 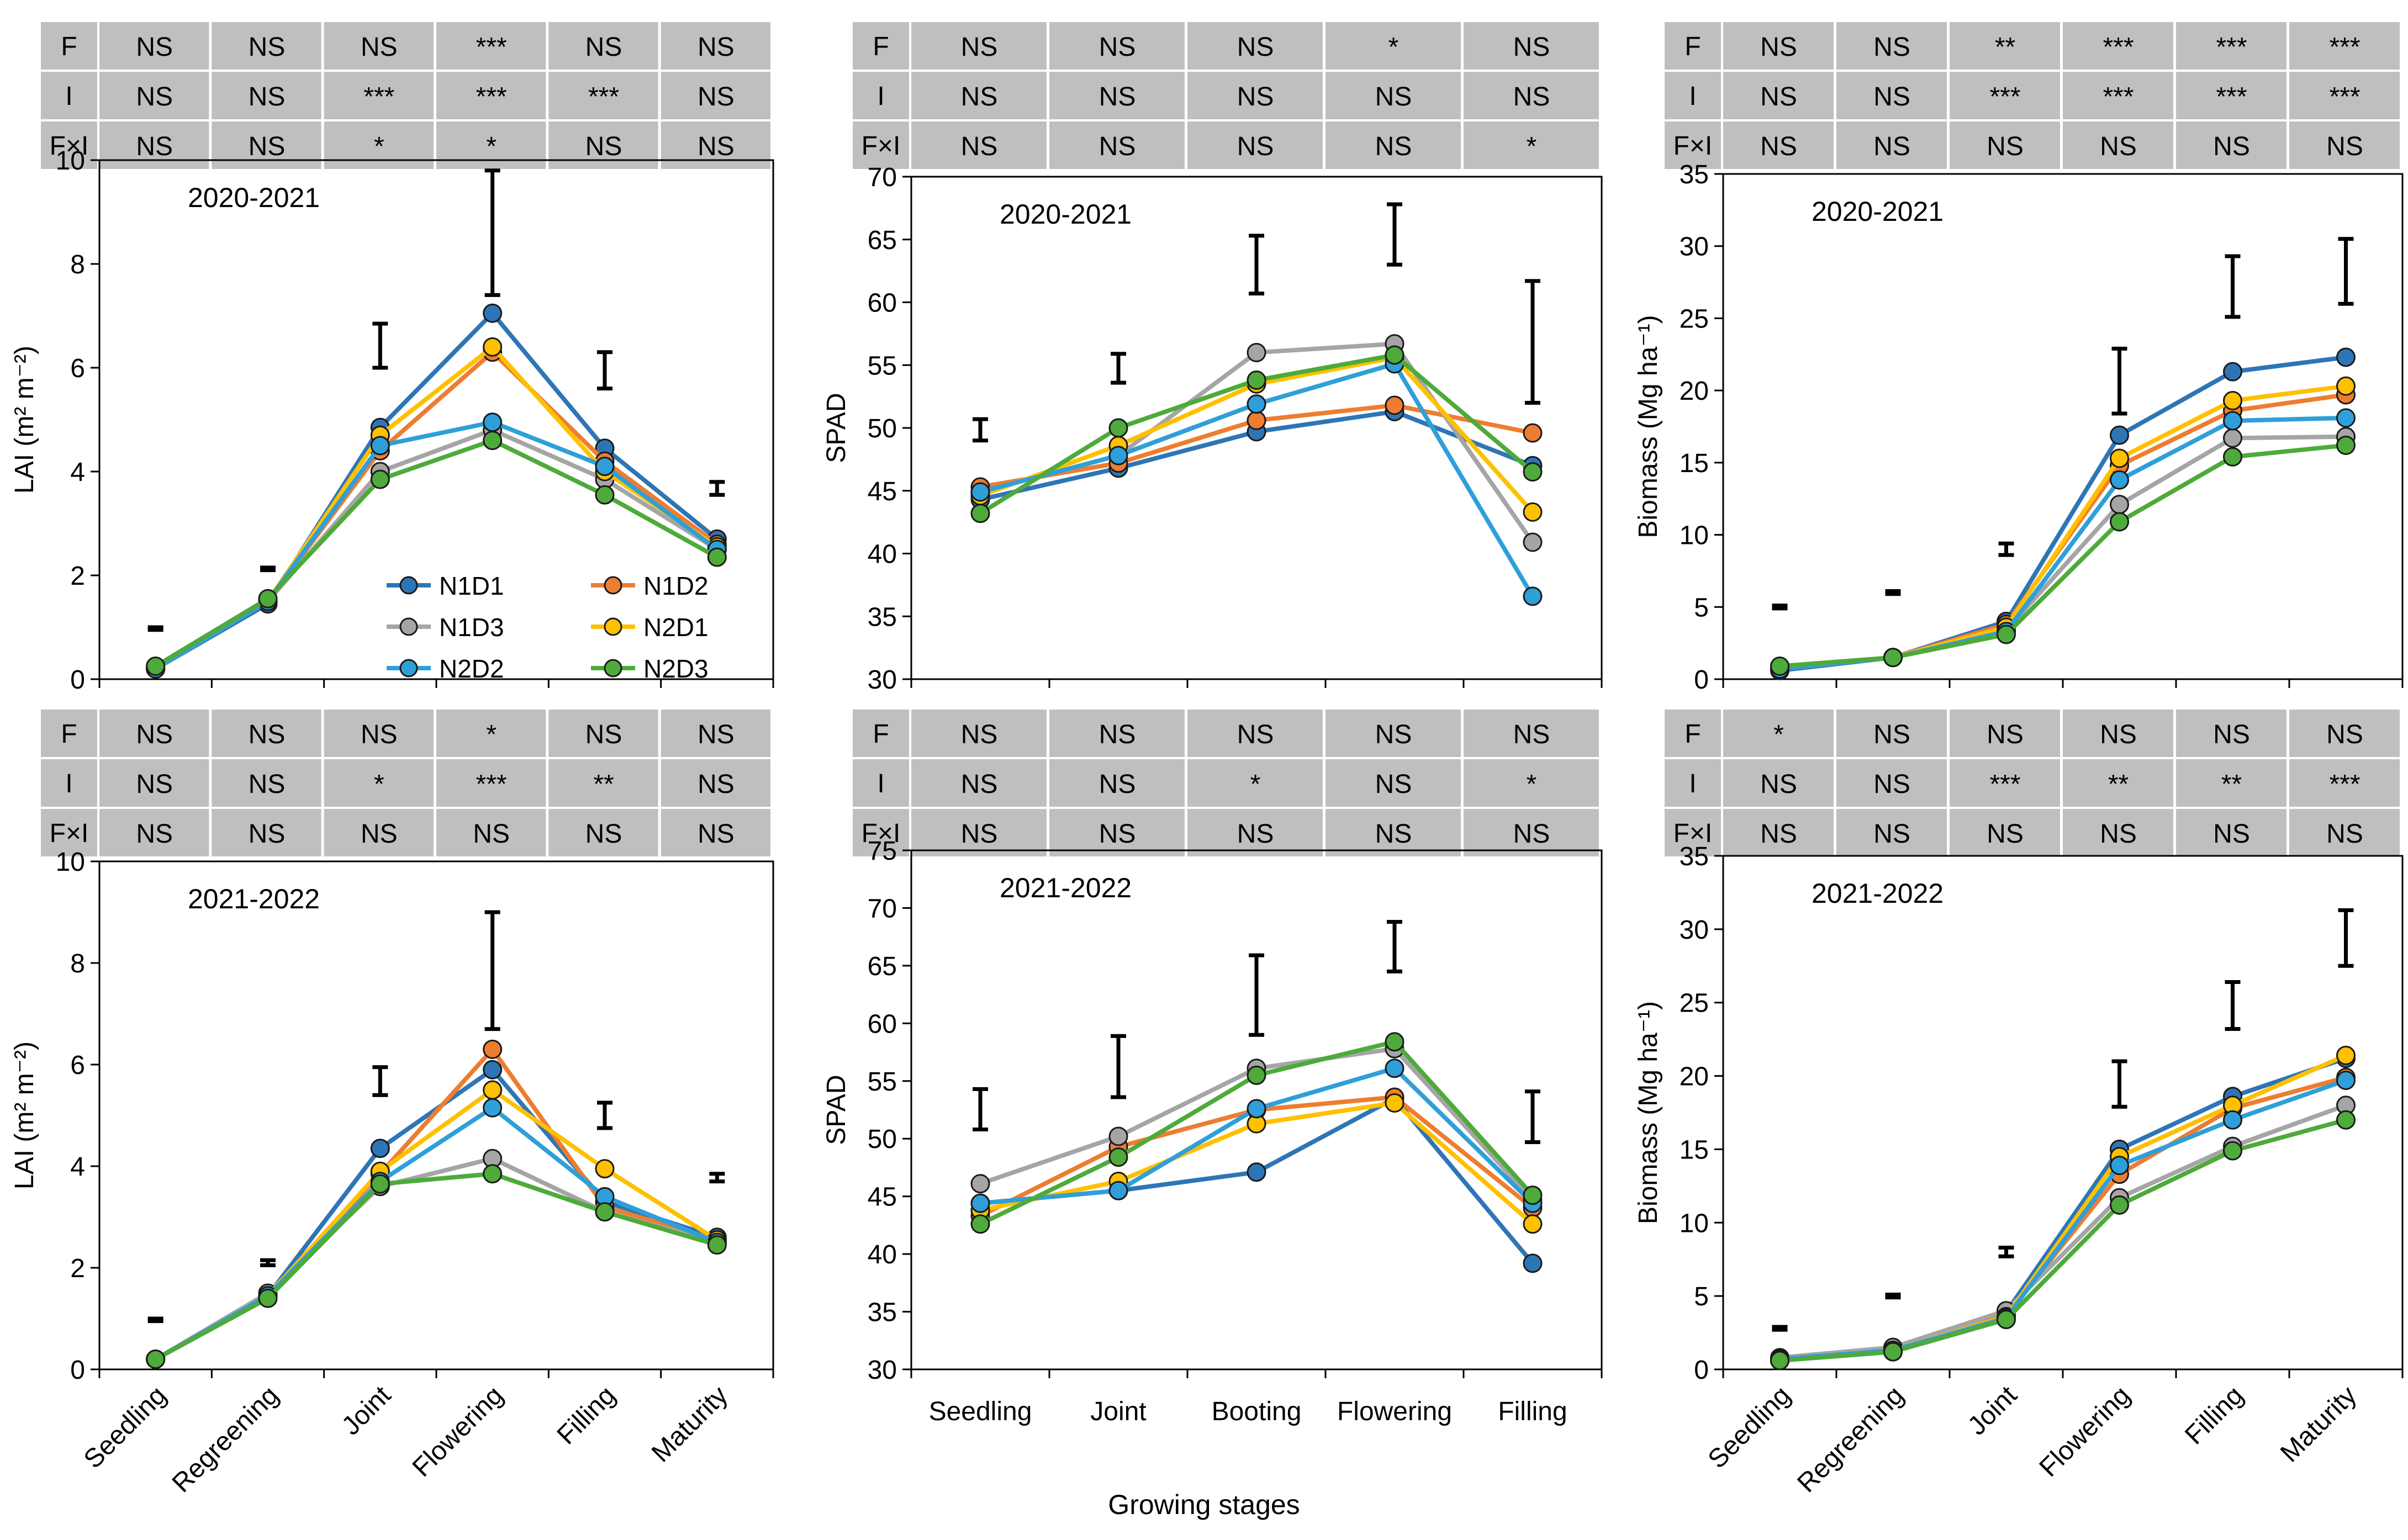 What do you see at coordinates (882, 491) in the screenshot?
I see `y-tick-label: 45` at bounding box center [882, 491].